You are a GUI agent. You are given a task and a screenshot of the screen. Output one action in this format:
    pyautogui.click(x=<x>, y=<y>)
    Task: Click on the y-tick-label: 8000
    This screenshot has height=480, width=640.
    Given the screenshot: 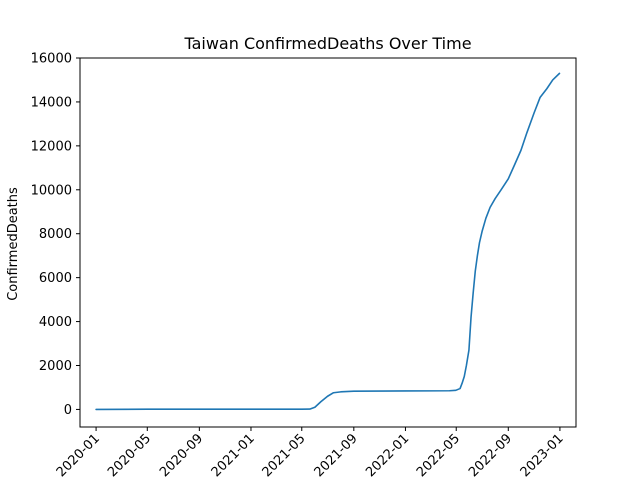 What is the action you would take?
    pyautogui.click(x=55, y=234)
    